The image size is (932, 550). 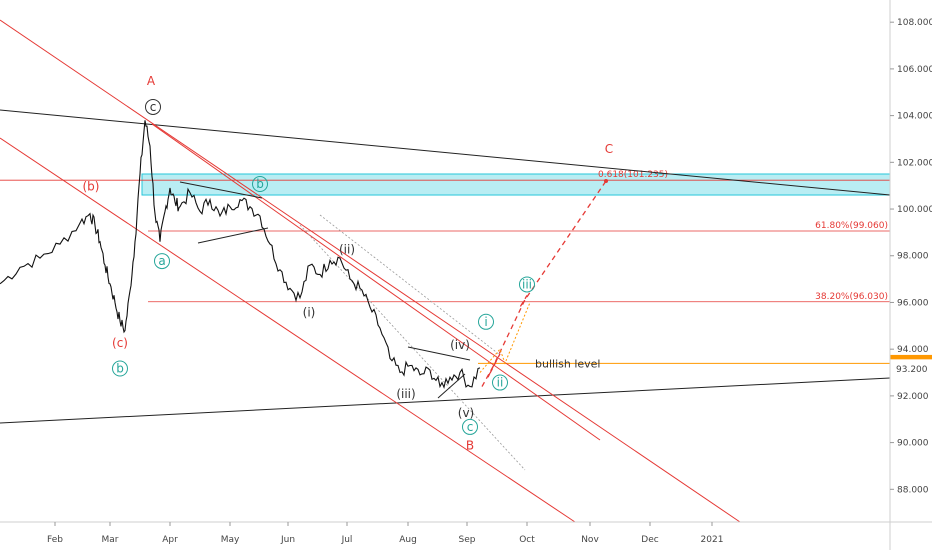 I want to click on y-tick-label: 100.000, so click(x=914, y=210).